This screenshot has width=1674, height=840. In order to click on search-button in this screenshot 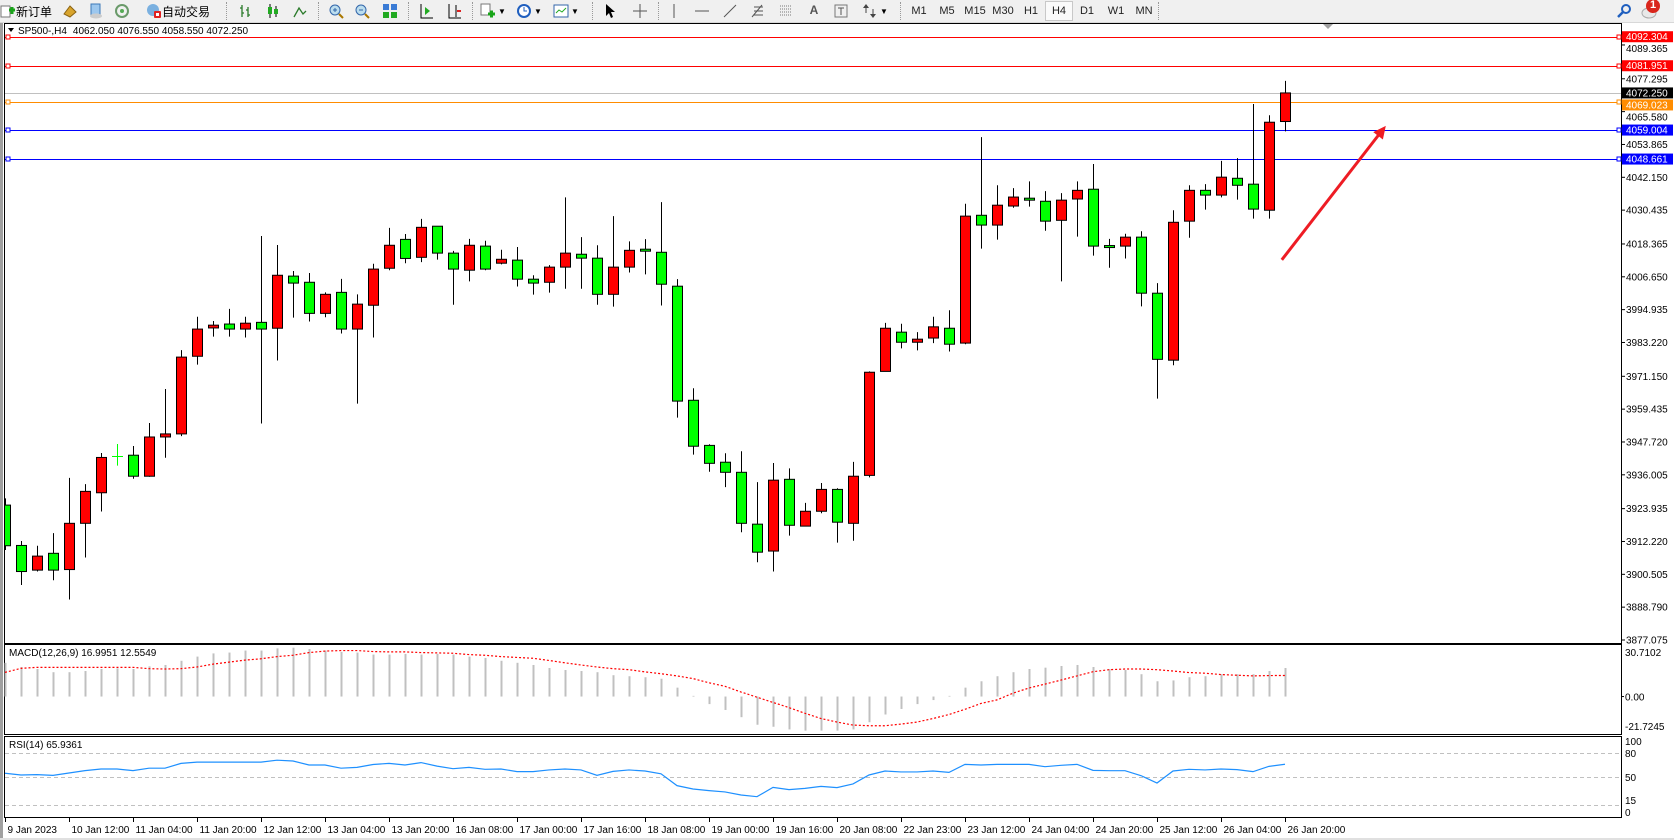, I will do `click(1624, 11)`.